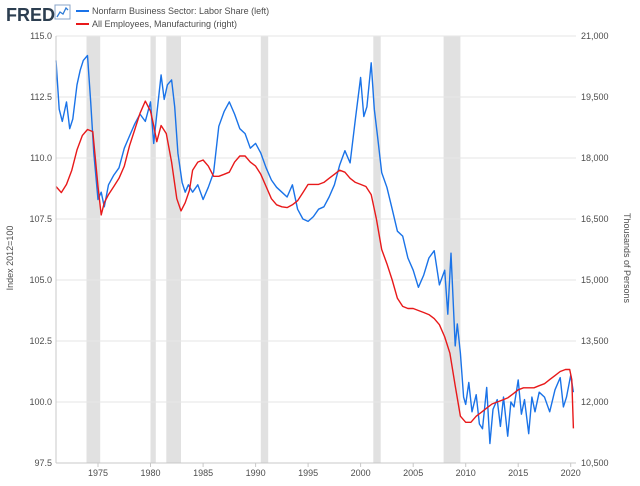 This screenshot has width=640, height=486. I want to click on y-right-tick-label-1: 12,000, so click(595, 402).